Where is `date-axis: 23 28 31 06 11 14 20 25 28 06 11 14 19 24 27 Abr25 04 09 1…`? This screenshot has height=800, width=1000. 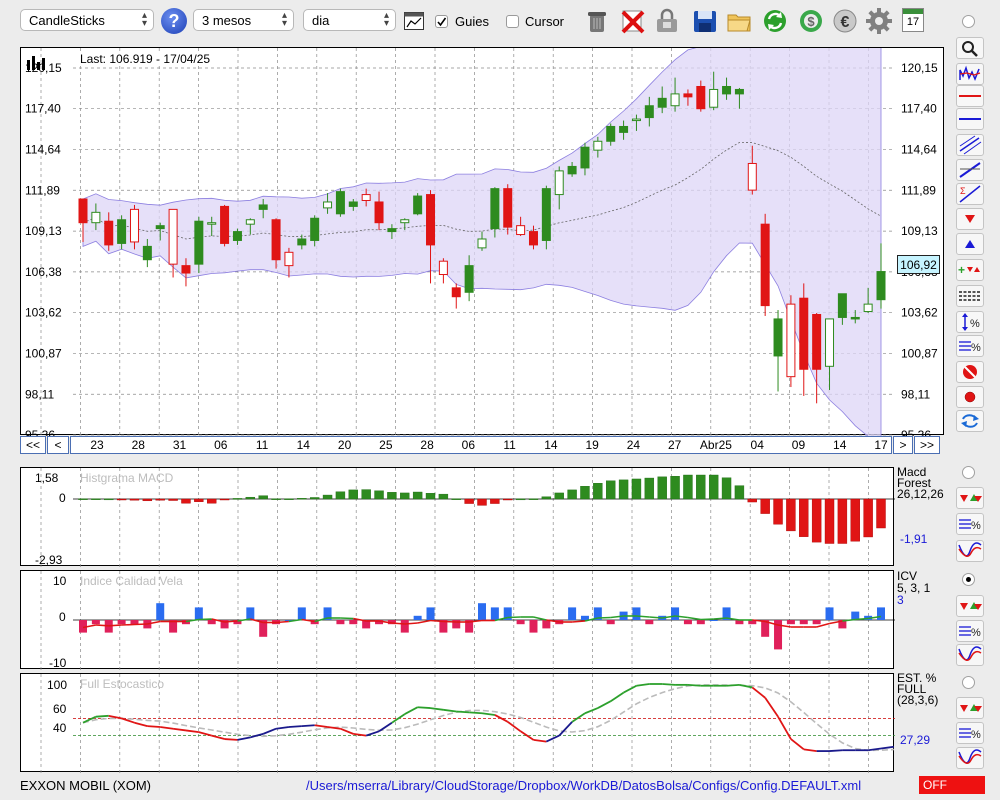 date-axis: 23 28 31 06 11 14 20 25 28 06 11 14 19 24 27 Abr25 04 09 1… is located at coordinates (481, 445).